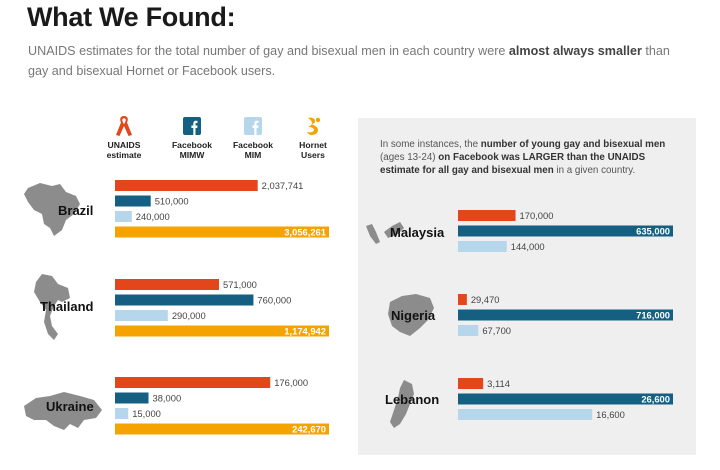 This screenshot has height=470, width=720. Describe the element at coordinates (313, 137) in the screenshot. I see `legend-item-hornet: Hornet Users` at that location.